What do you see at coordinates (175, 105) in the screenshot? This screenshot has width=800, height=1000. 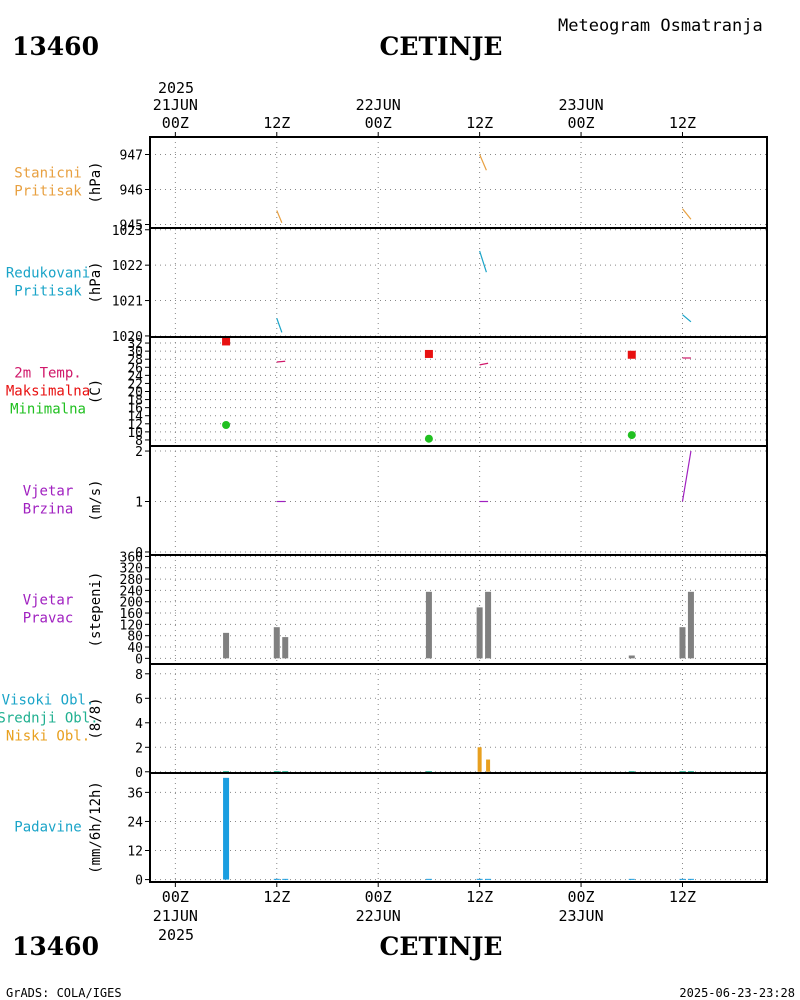 I see `top-date-label: 21JUN` at bounding box center [175, 105].